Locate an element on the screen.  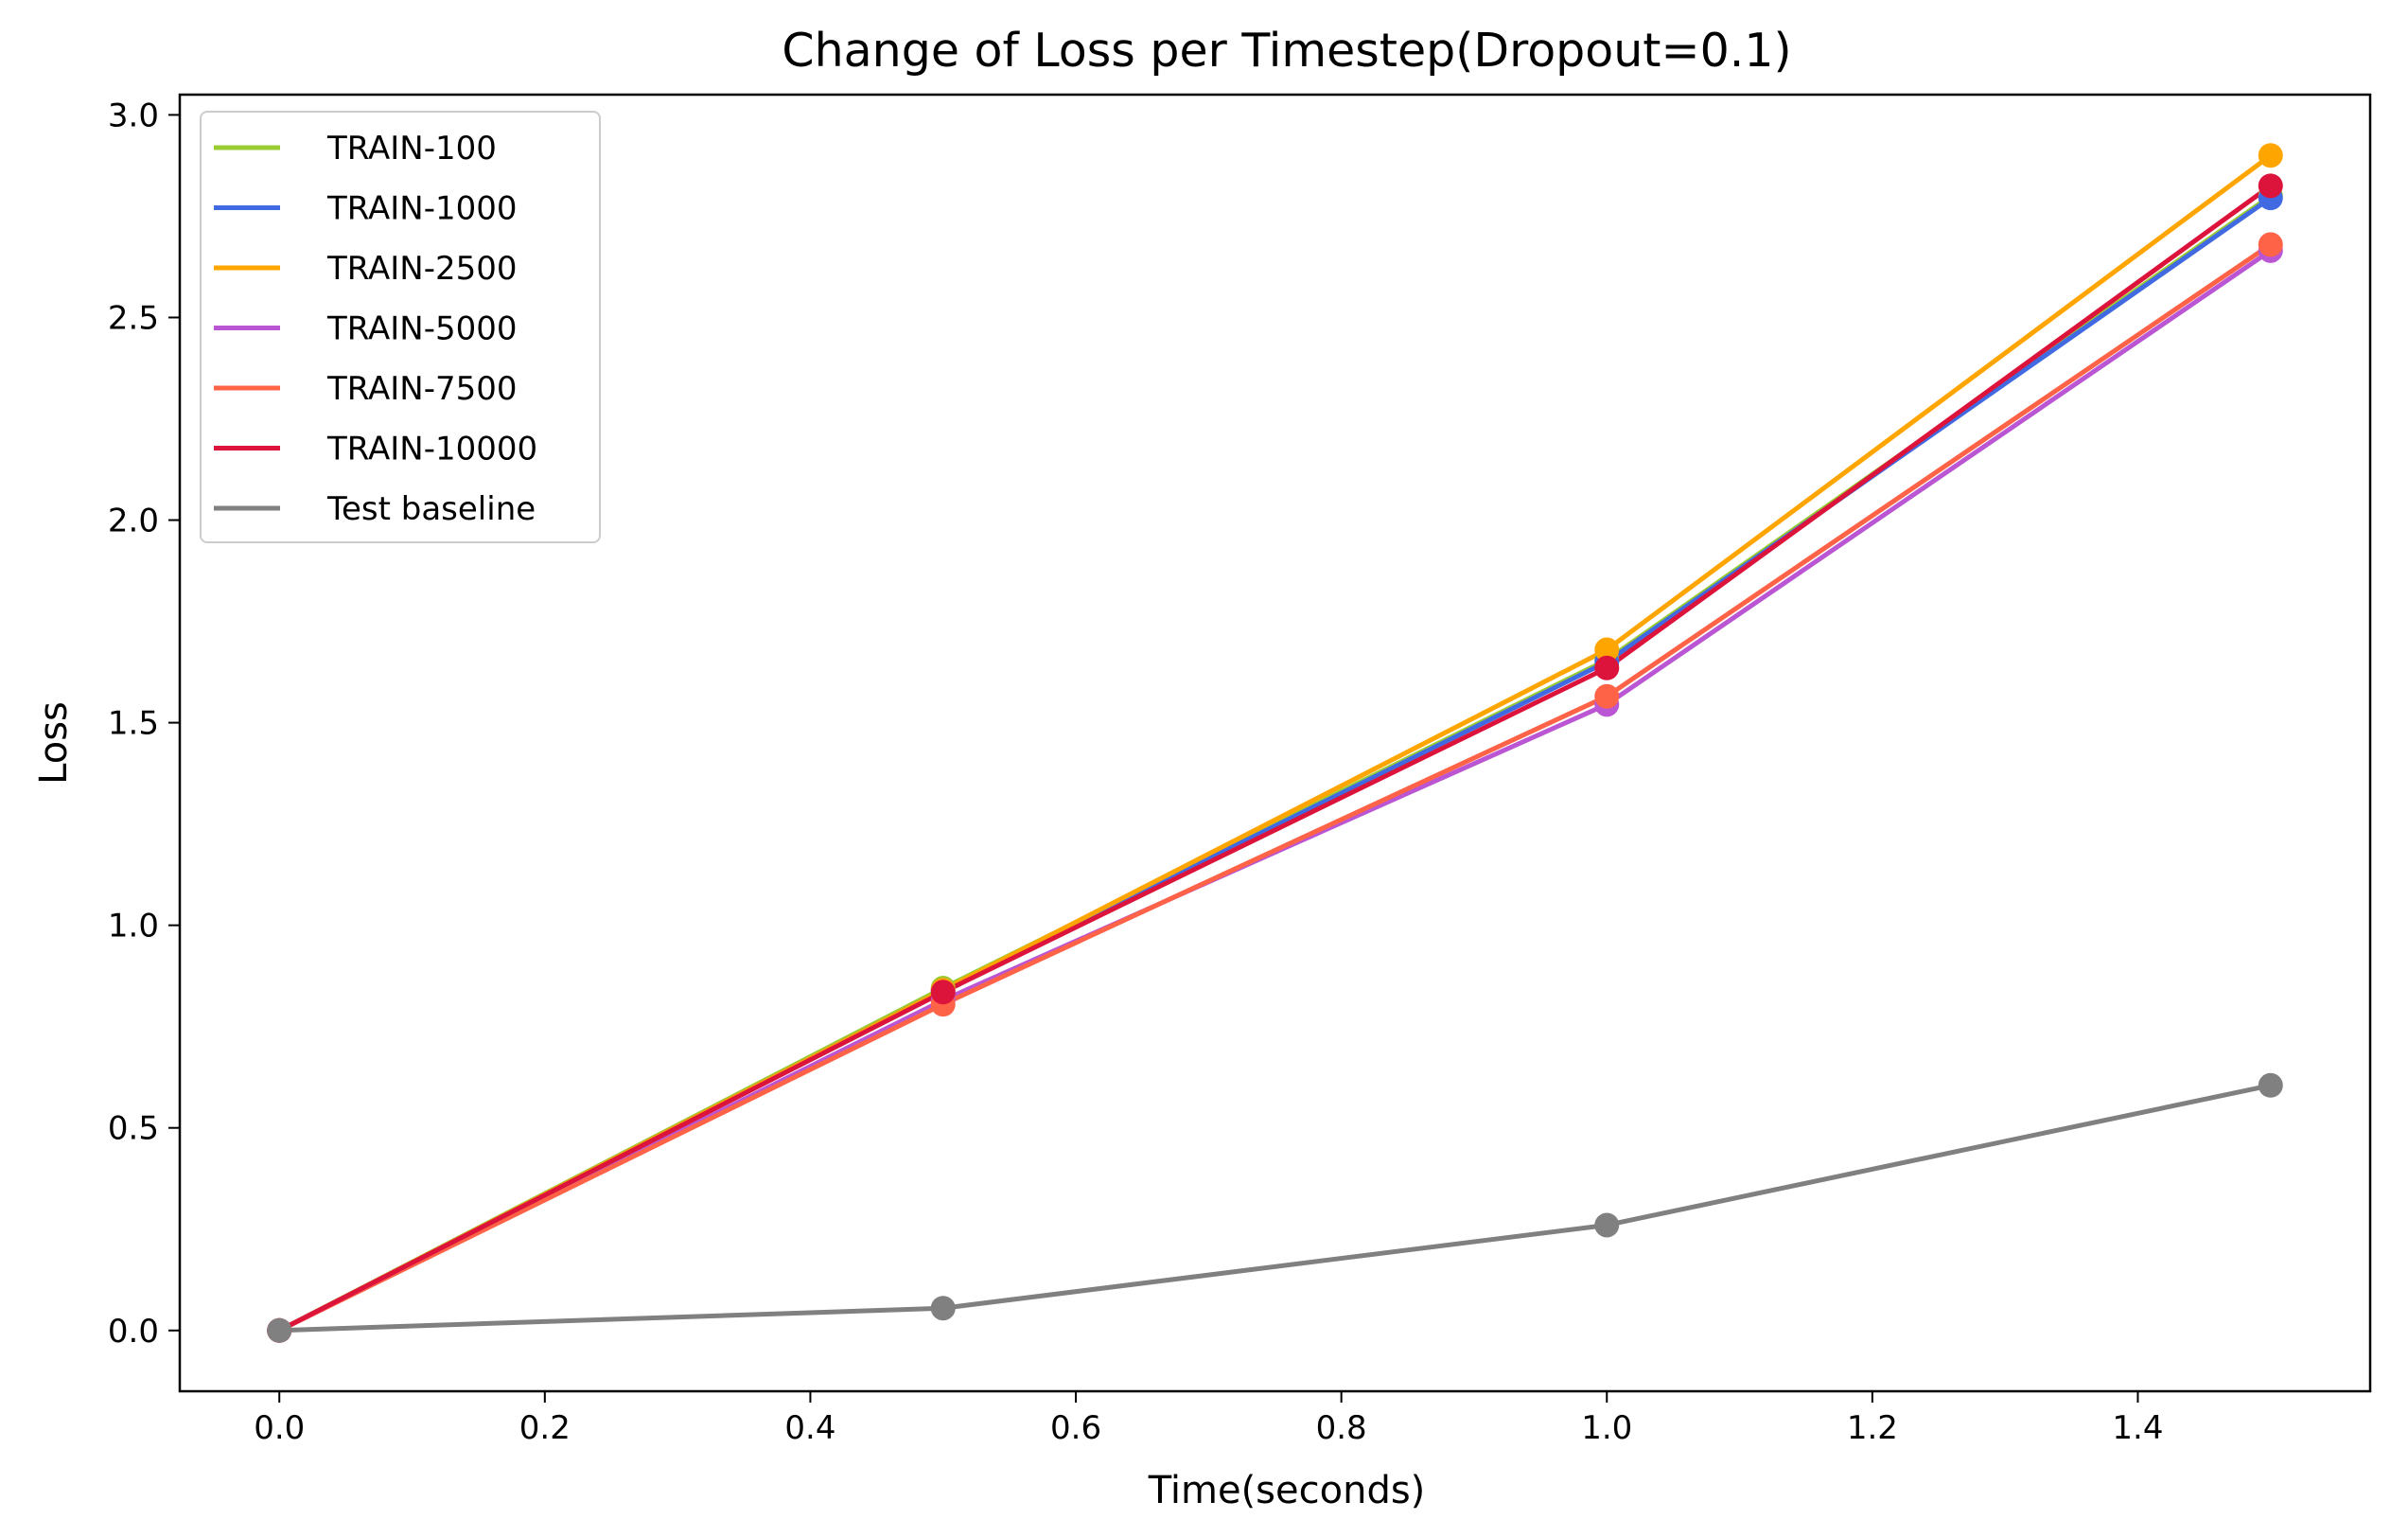
x-tick-label: 0.2 is located at coordinates (545, 1428).